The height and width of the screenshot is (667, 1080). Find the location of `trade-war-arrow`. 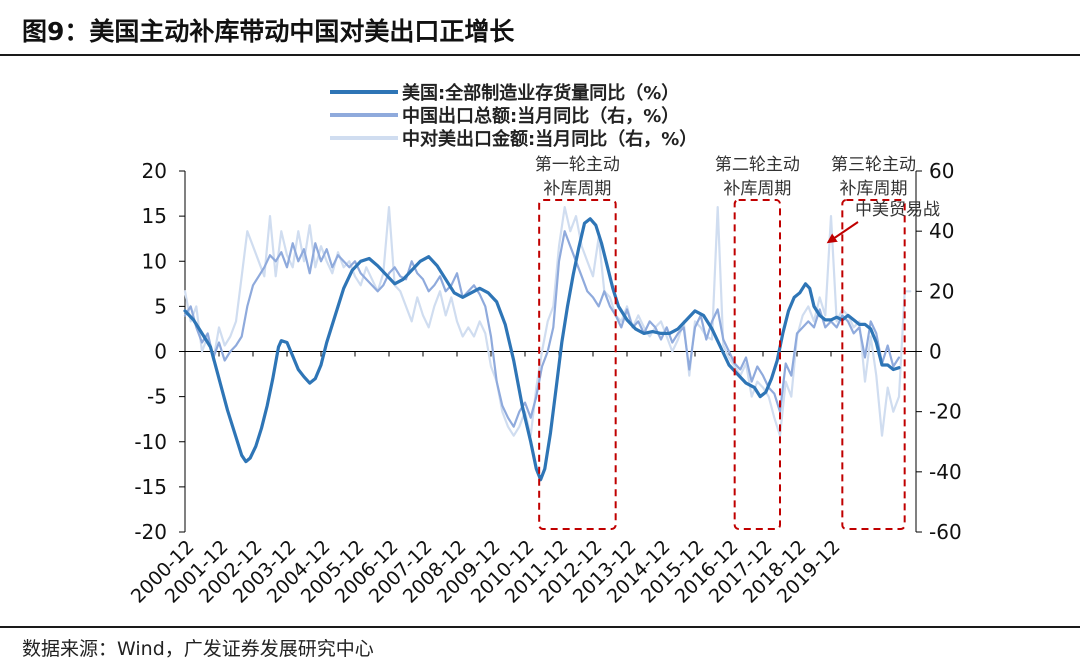

trade-war-arrow is located at coordinates (842, 232).